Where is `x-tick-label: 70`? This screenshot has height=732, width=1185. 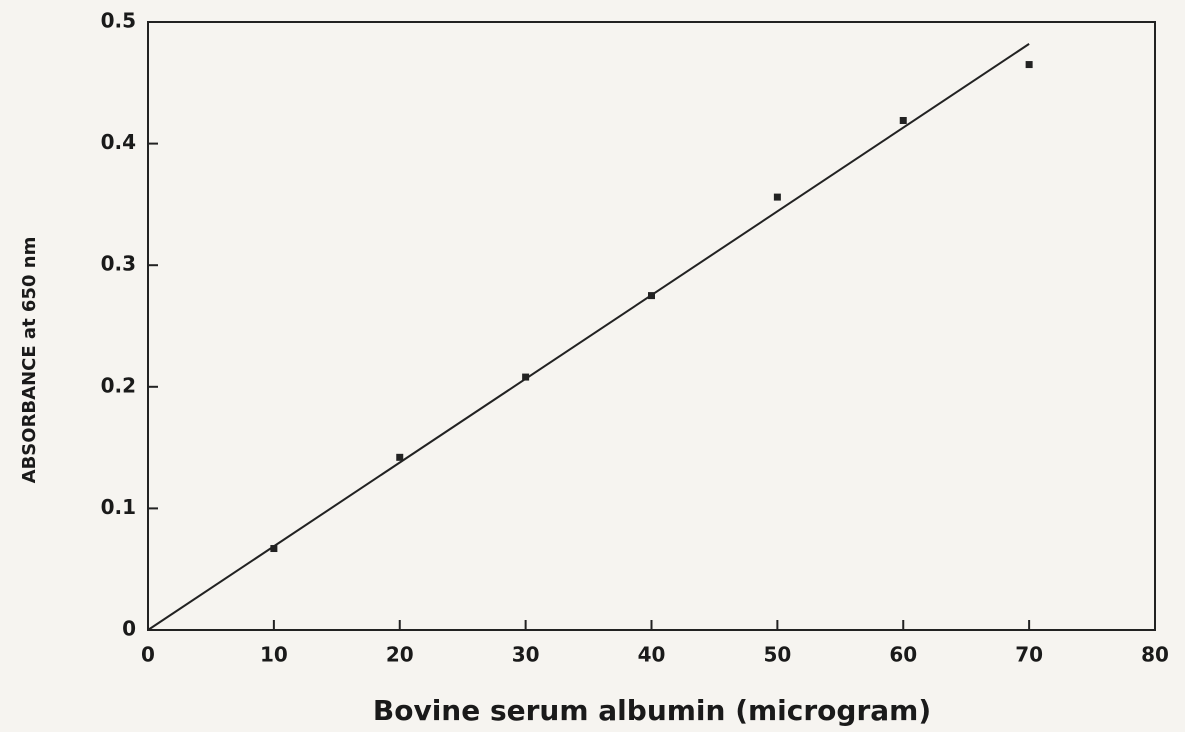 x-tick-label: 70 is located at coordinates (1029, 655).